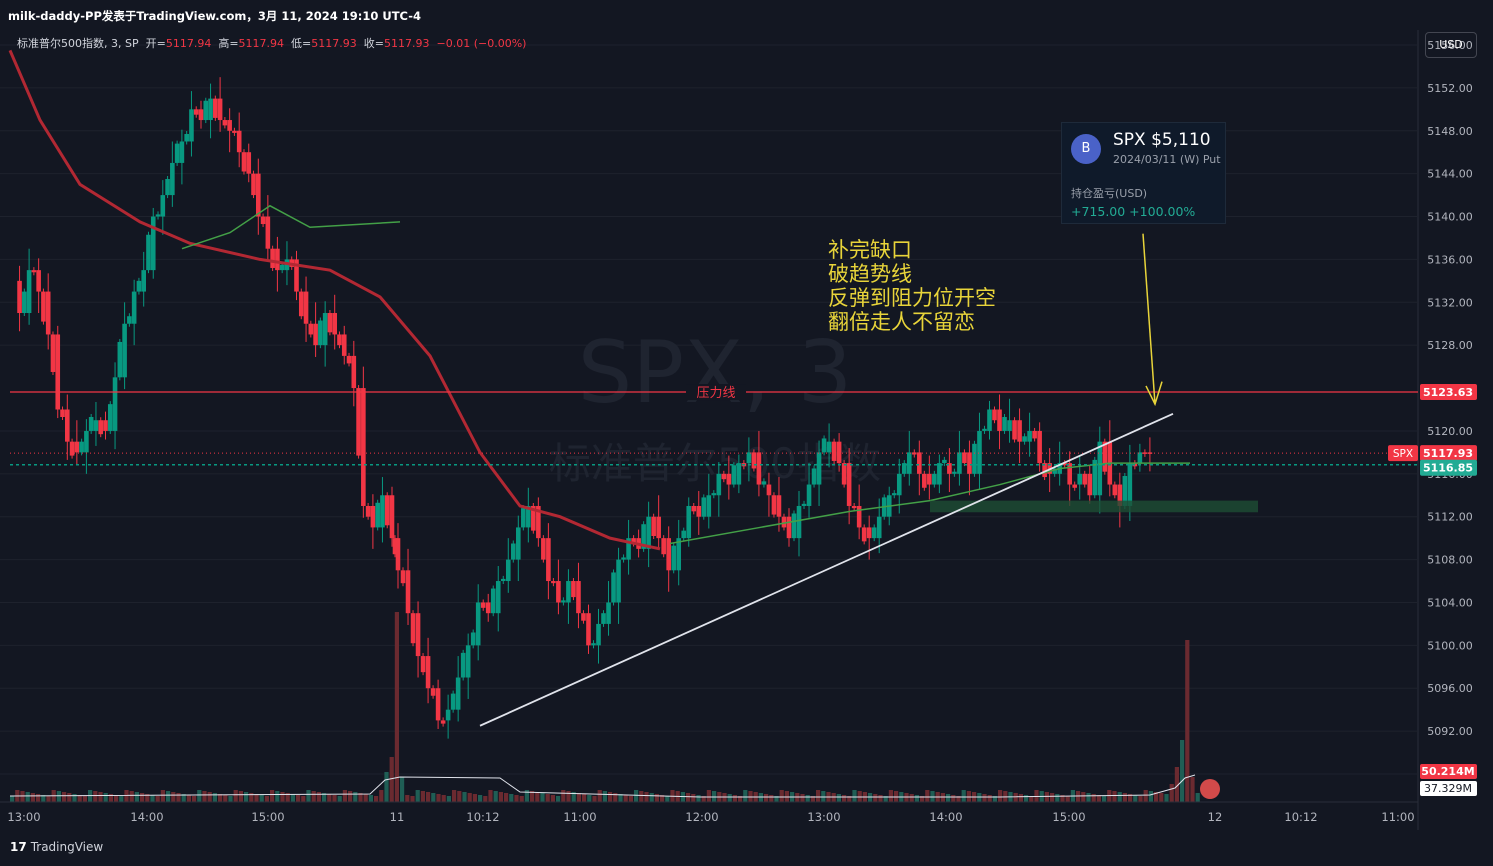 This screenshot has width=1493, height=866. I want to click on legend-symbol: 标准普尔500指数, 3, SP, so click(78, 43).